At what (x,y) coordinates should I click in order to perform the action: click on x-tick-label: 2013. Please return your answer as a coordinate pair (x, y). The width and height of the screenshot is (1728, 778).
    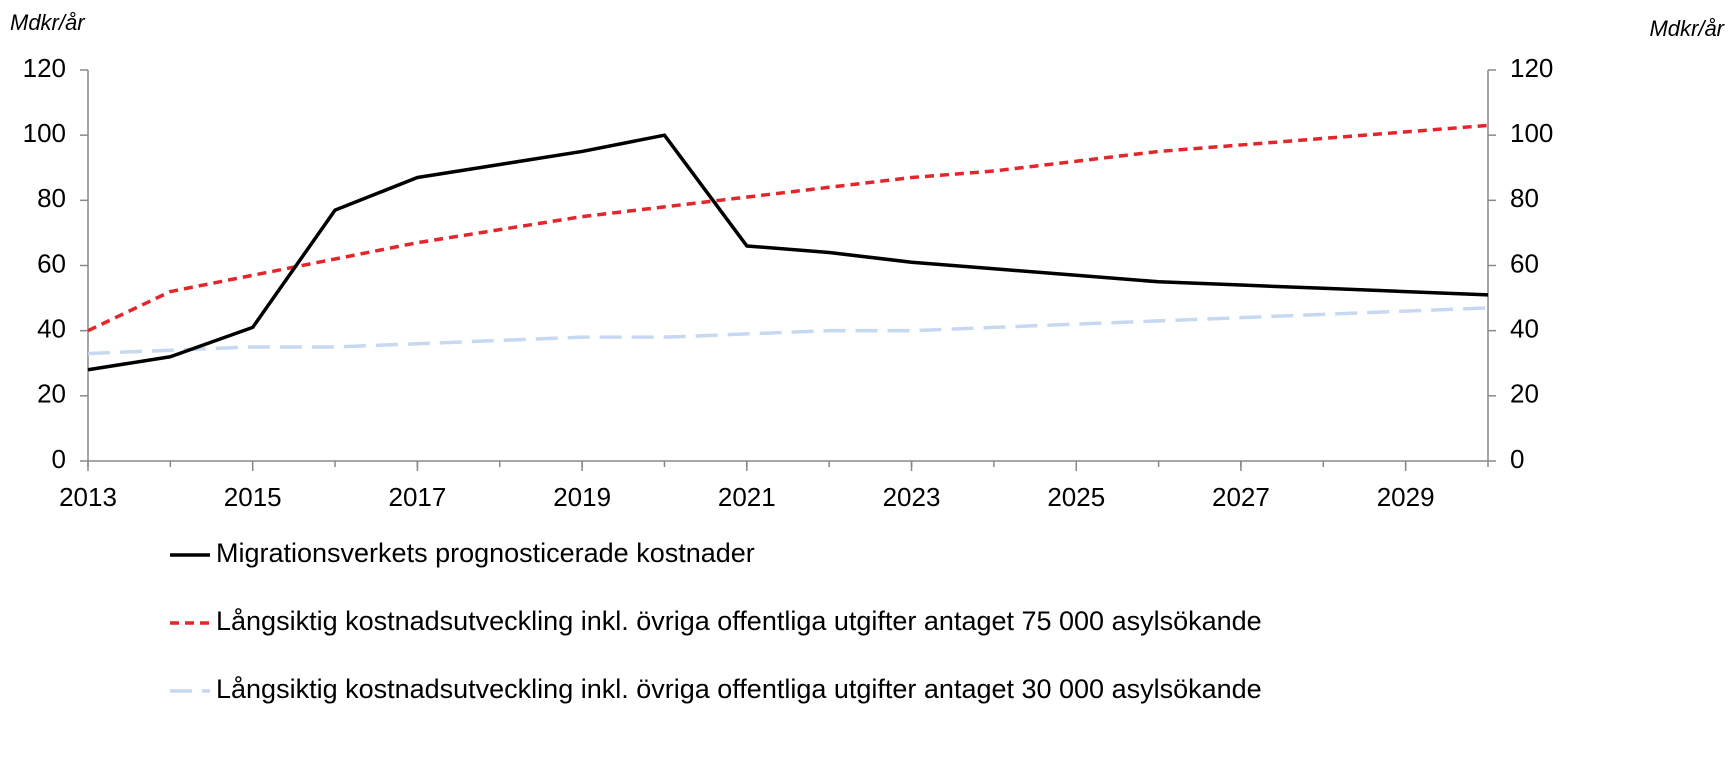
    Looking at the image, I should click on (88, 497).